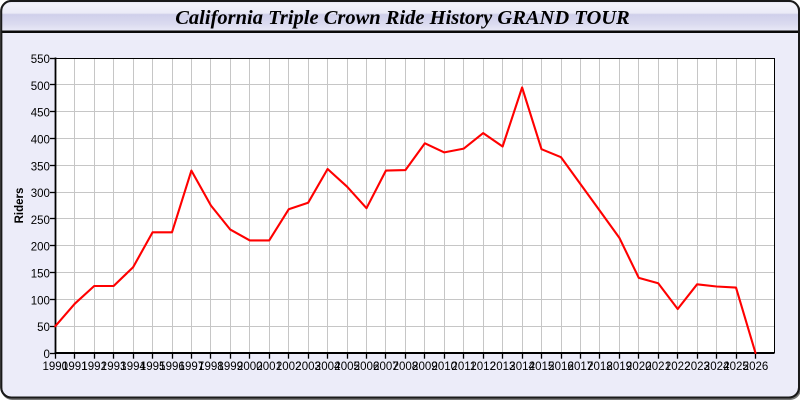  Describe the element at coordinates (522, 367) in the screenshot. I see `svg-text: 2014` at that location.